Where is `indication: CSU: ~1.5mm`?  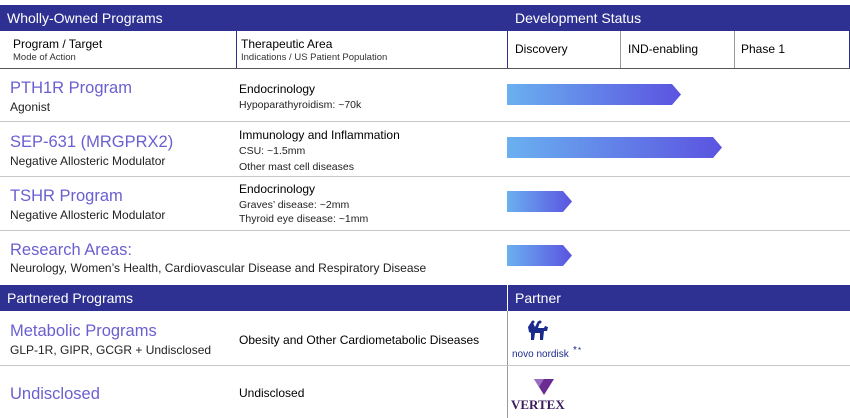
indication: CSU: ~1.5mm is located at coordinates (272, 151).